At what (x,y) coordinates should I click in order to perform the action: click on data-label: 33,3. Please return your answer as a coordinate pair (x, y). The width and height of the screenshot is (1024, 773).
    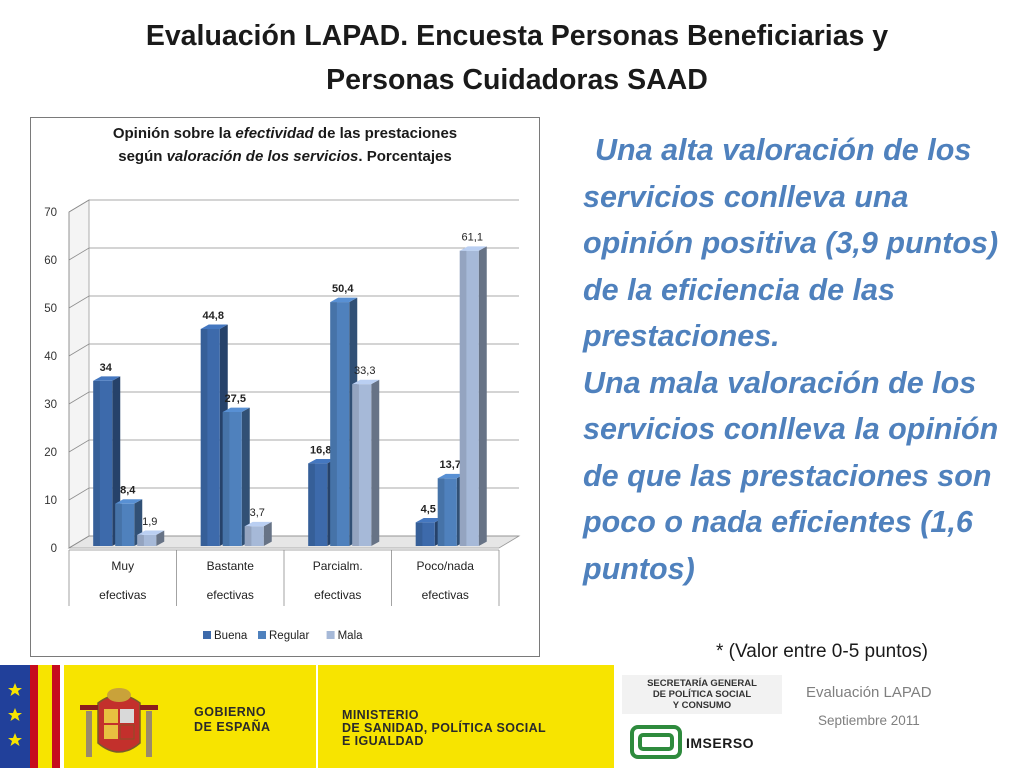
    Looking at the image, I should click on (364, 371).